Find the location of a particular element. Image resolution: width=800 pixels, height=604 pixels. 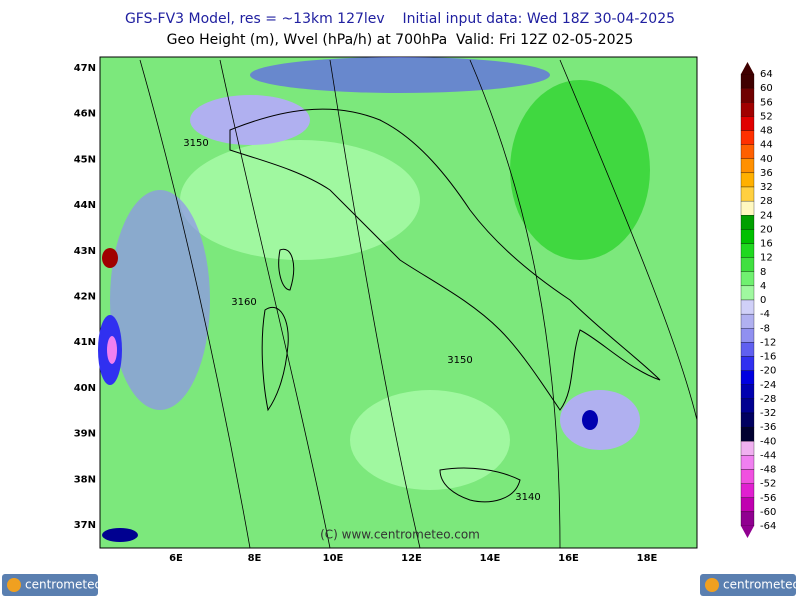

colorbar-label: -56 is located at coordinates (768, 498).